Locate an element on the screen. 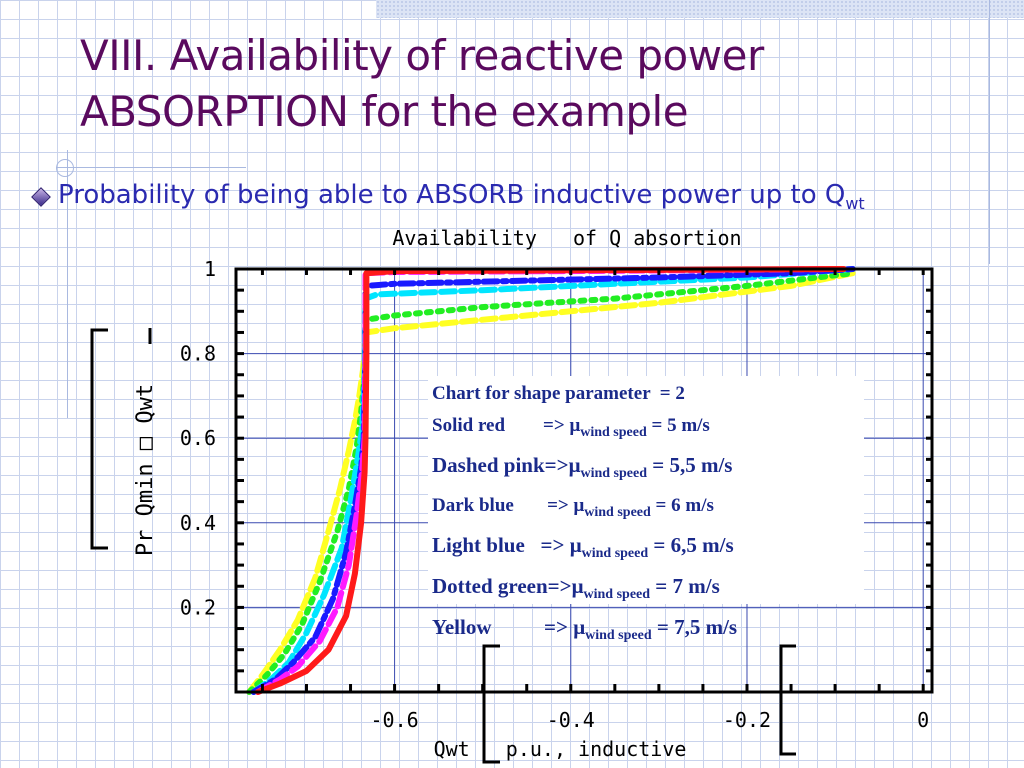 Image resolution: width=1024 pixels, height=768 pixels. legend-item-label: Dark blue => is located at coordinates (503, 505).